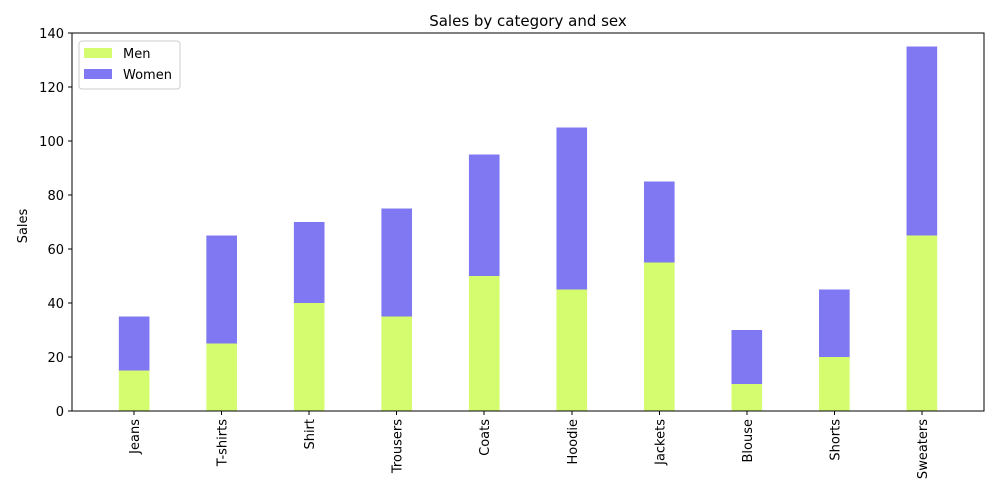 This screenshot has height=500, width=1000. What do you see at coordinates (922, 323) in the screenshot?
I see `bar-men-sweaters` at bounding box center [922, 323].